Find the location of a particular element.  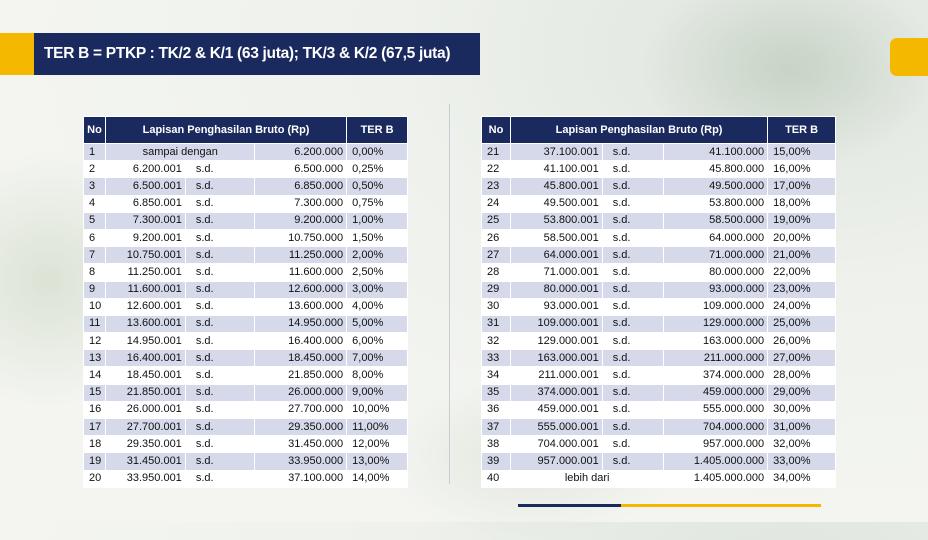

cell-from: 16.400.001 is located at coordinates (145, 358).